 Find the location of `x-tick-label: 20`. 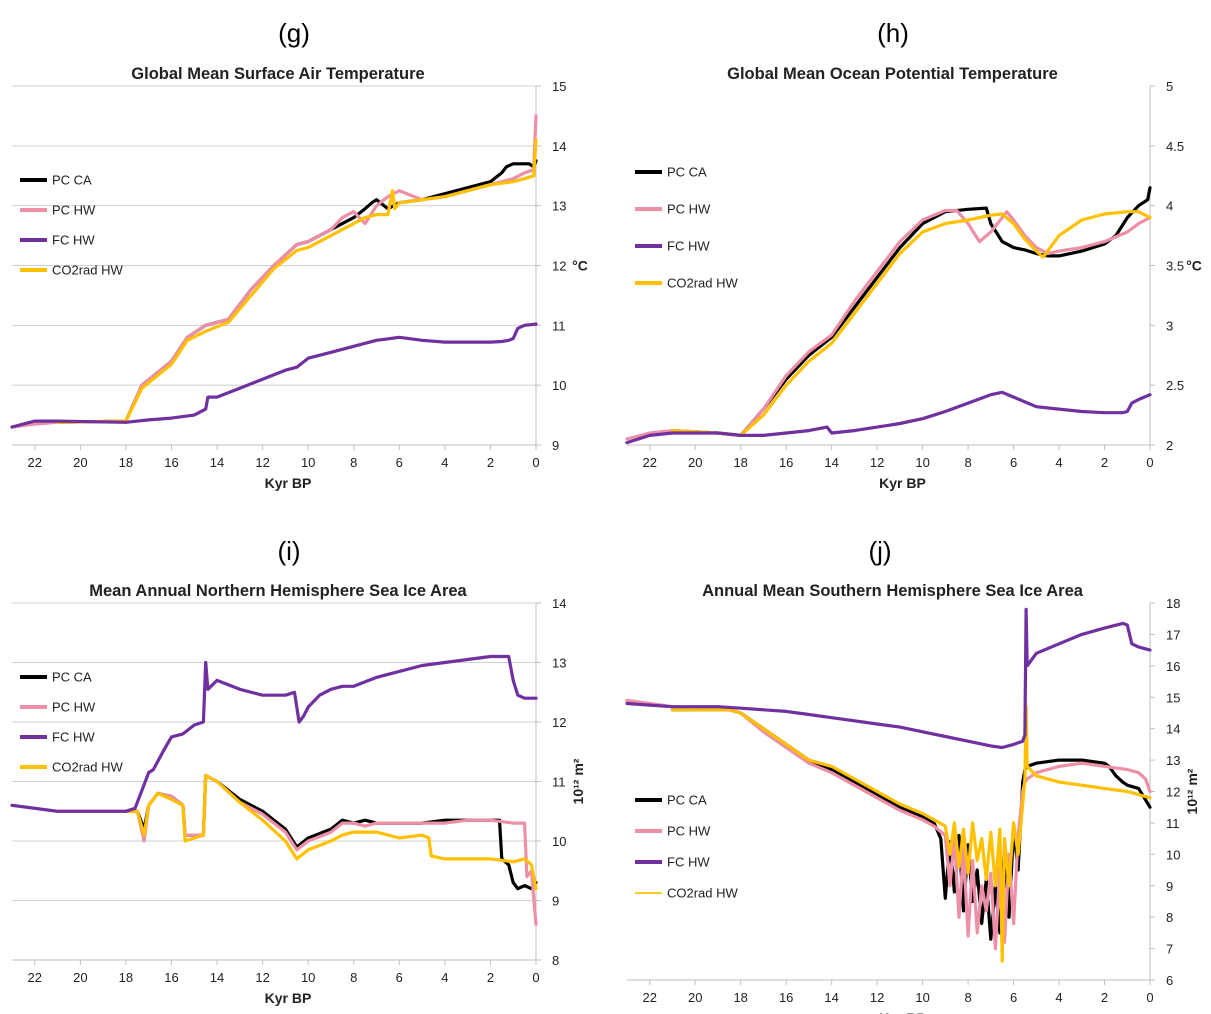

x-tick-label: 20 is located at coordinates (695, 462).